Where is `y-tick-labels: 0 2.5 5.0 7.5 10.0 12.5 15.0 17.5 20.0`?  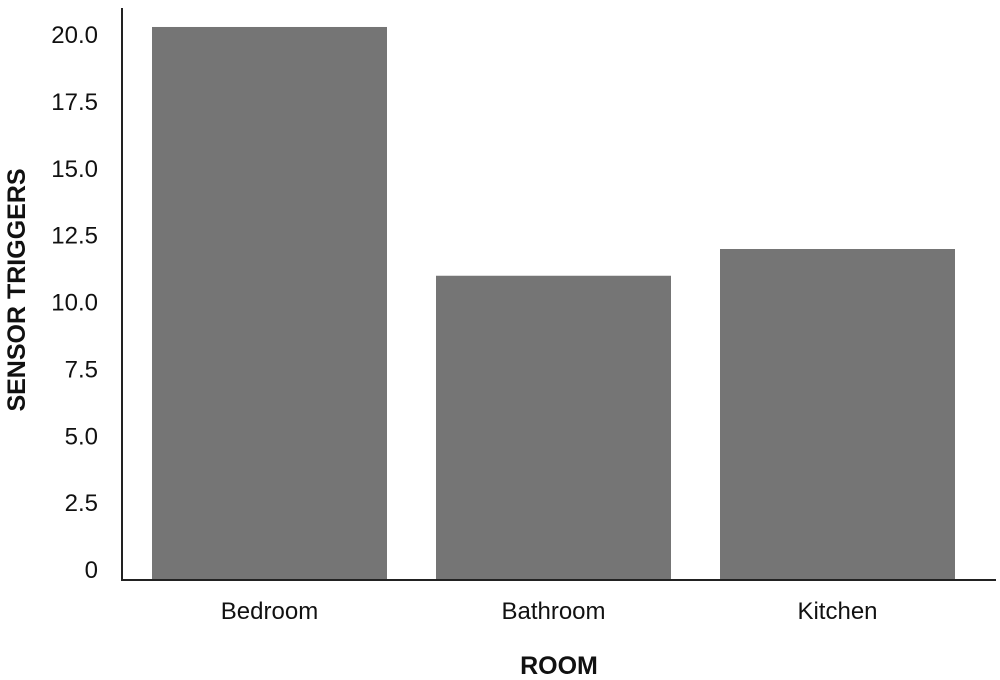
y-tick-labels: 0 2.5 5.0 7.5 10.0 12.5 15.0 17.5 20.0 is located at coordinates (74, 303).